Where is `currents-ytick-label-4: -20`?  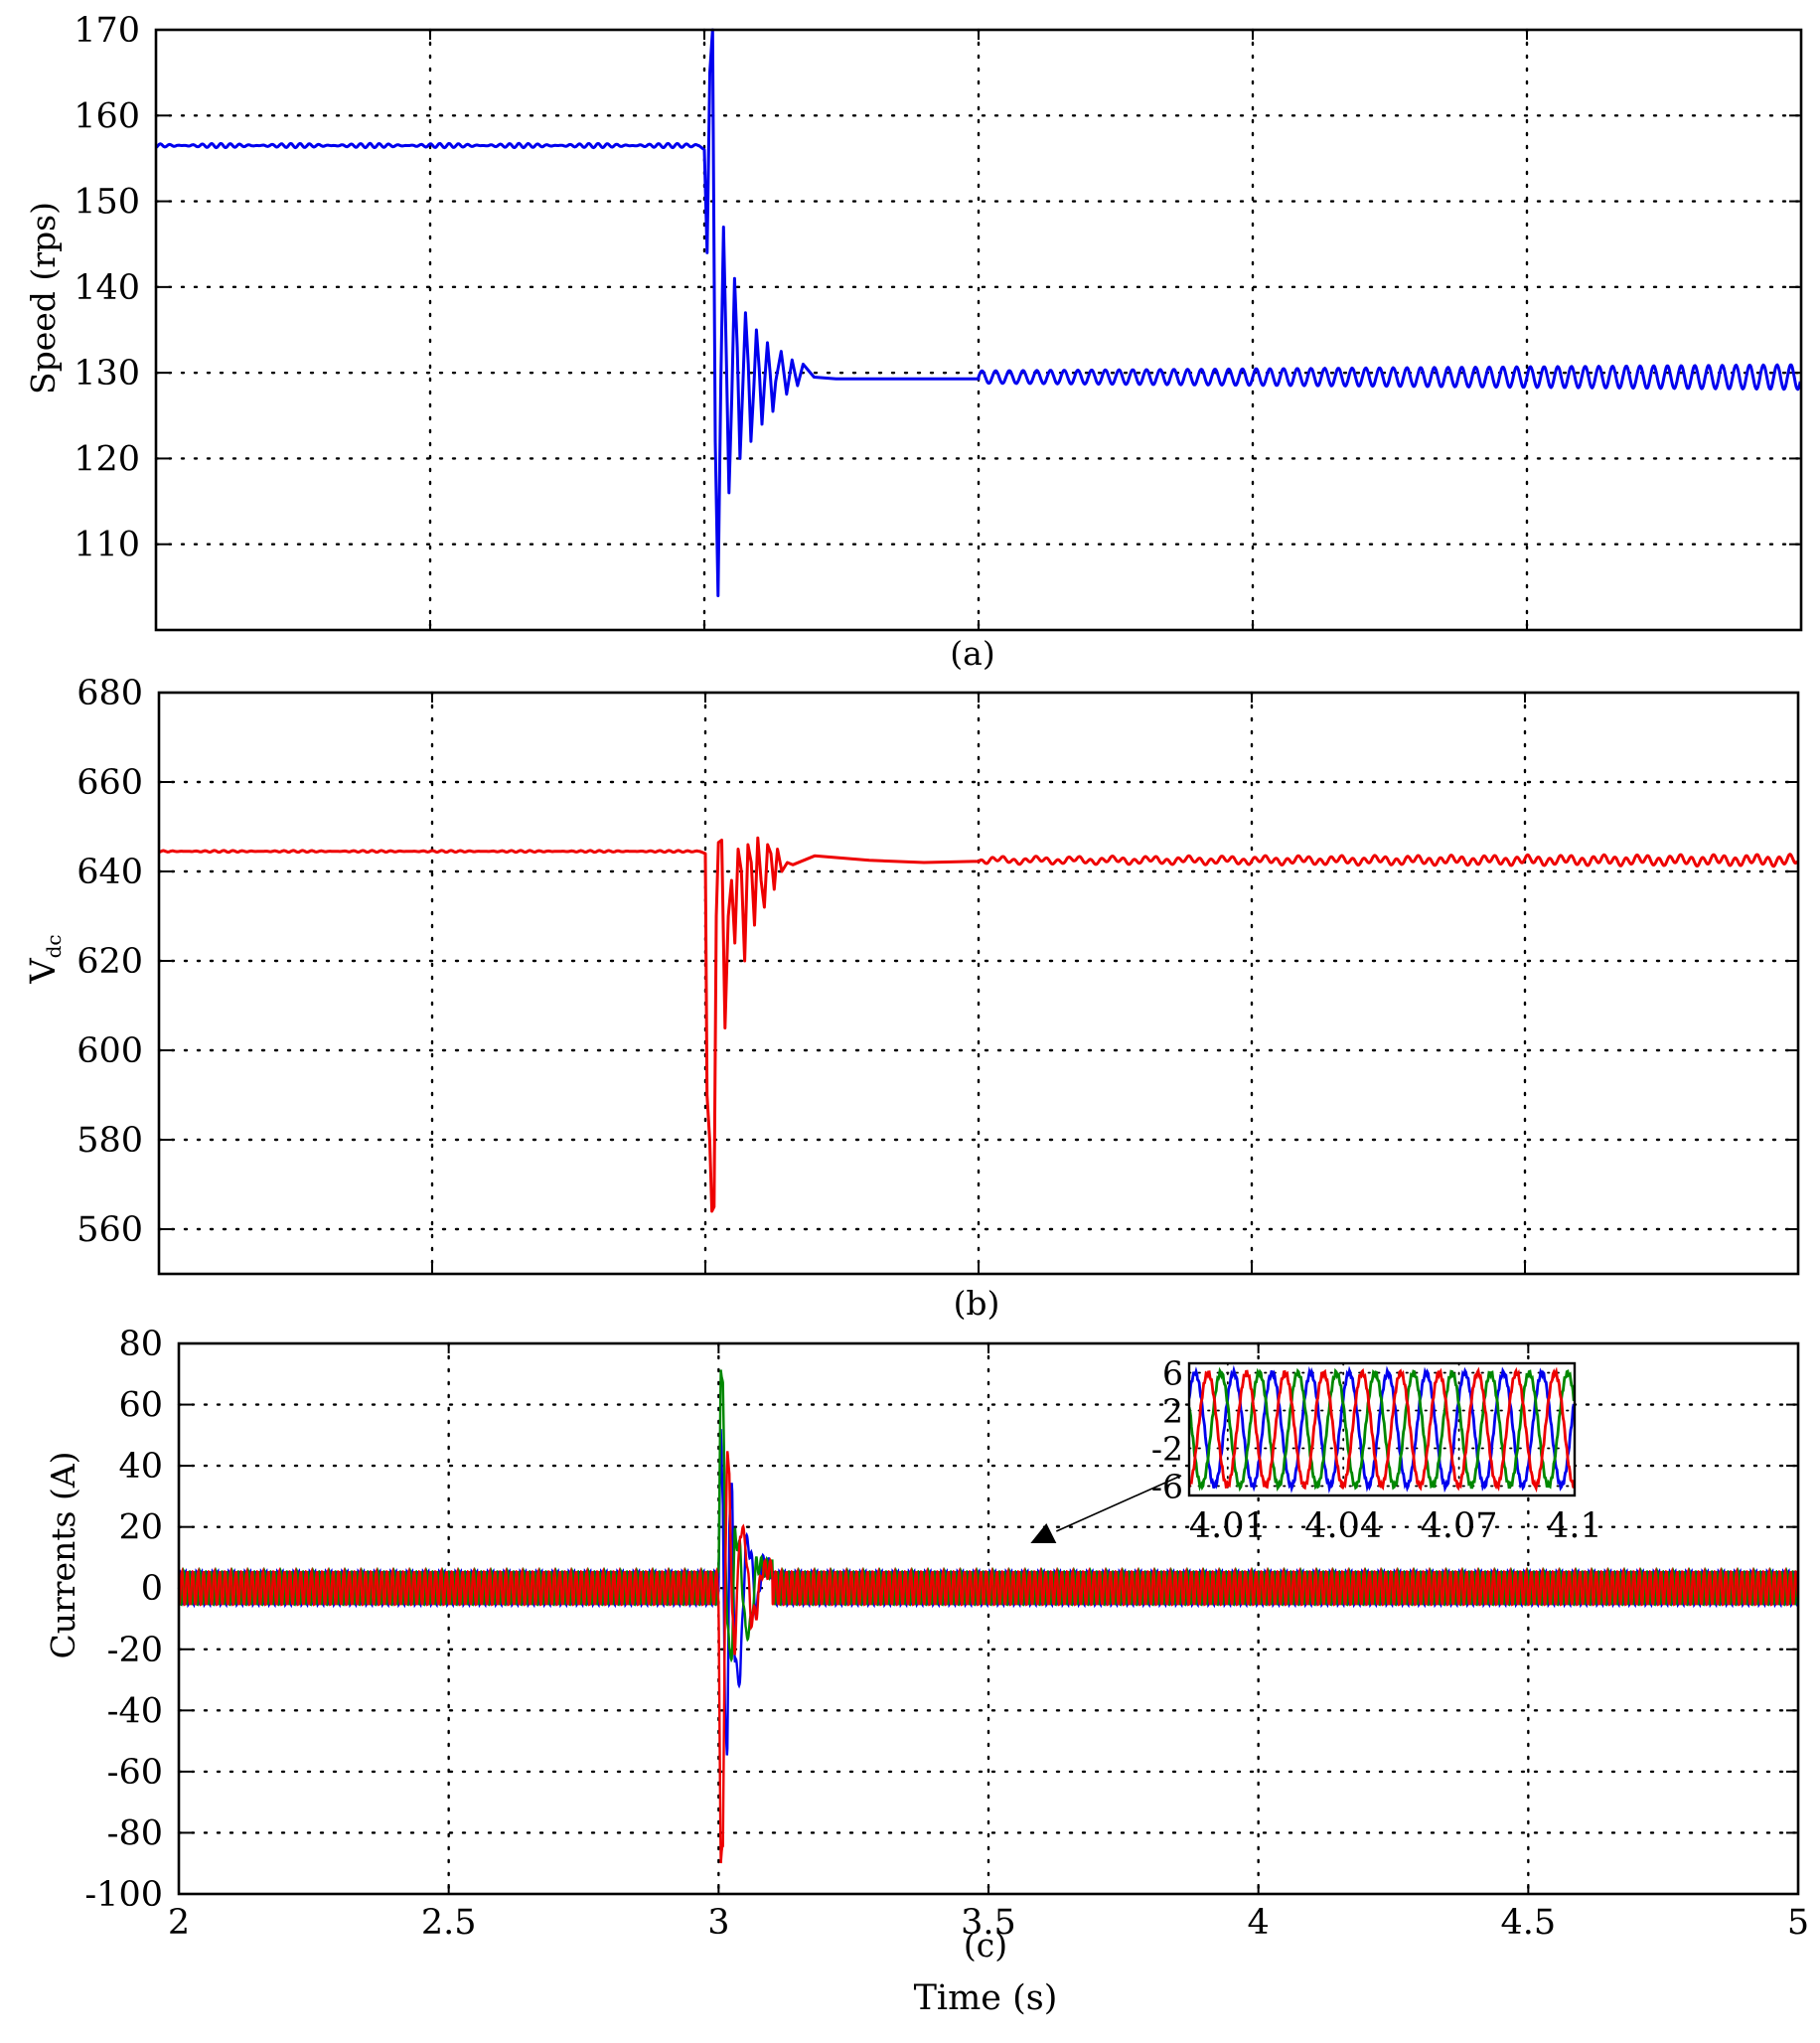 currents-ytick-label-4: -20 is located at coordinates (135, 1650).